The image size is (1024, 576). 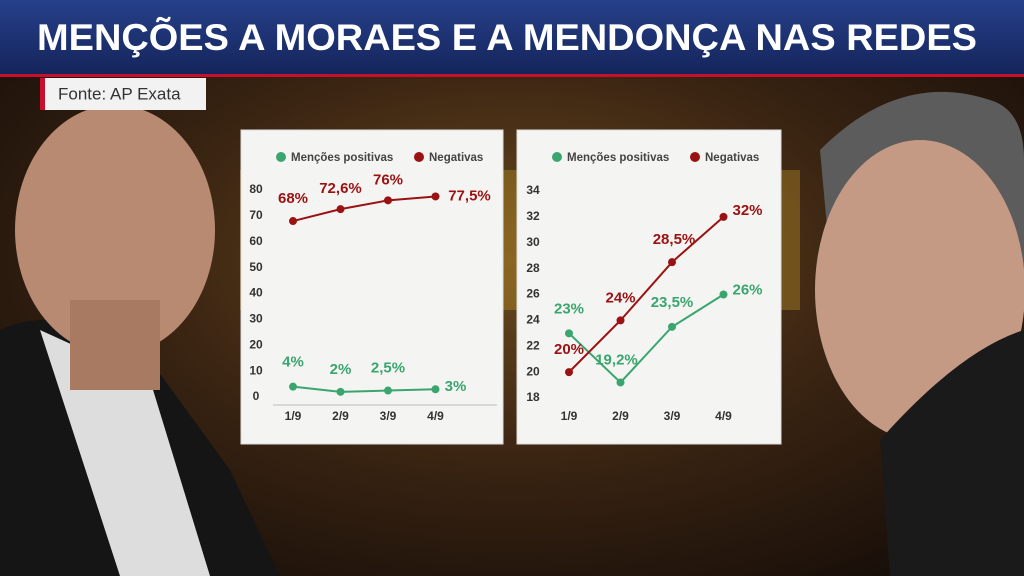 What do you see at coordinates (672, 302) in the screenshot?
I see `data-label: 23,5%` at bounding box center [672, 302].